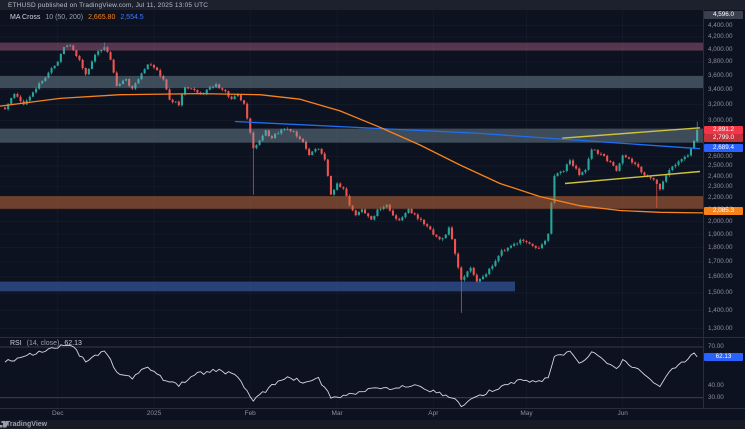  I want to click on price-tick-label: 3,000.00, so click(720, 121).